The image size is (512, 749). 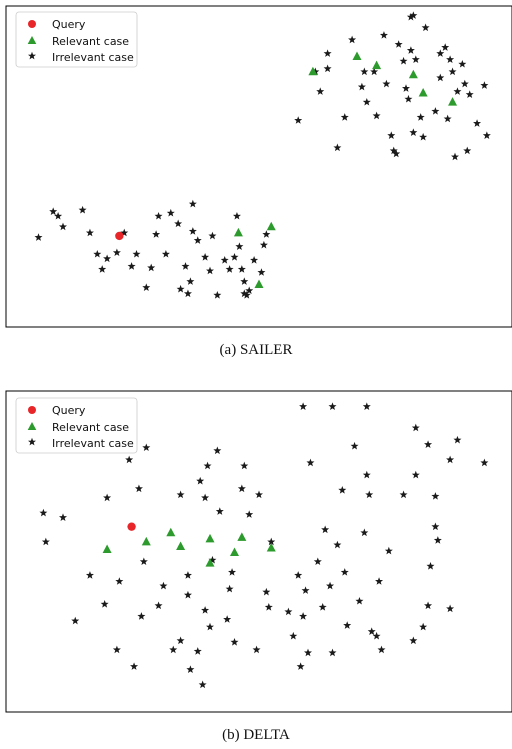 I want to click on legend-relevant-label: Relevant case, so click(x=90, y=41).